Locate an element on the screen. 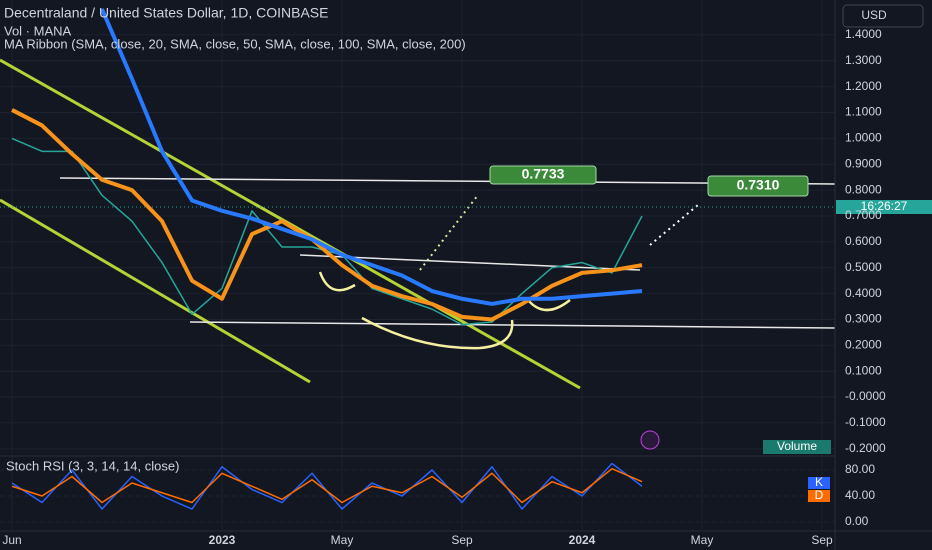 The image size is (932, 550). y-tick-label: -0.2000 is located at coordinates (865, 448).